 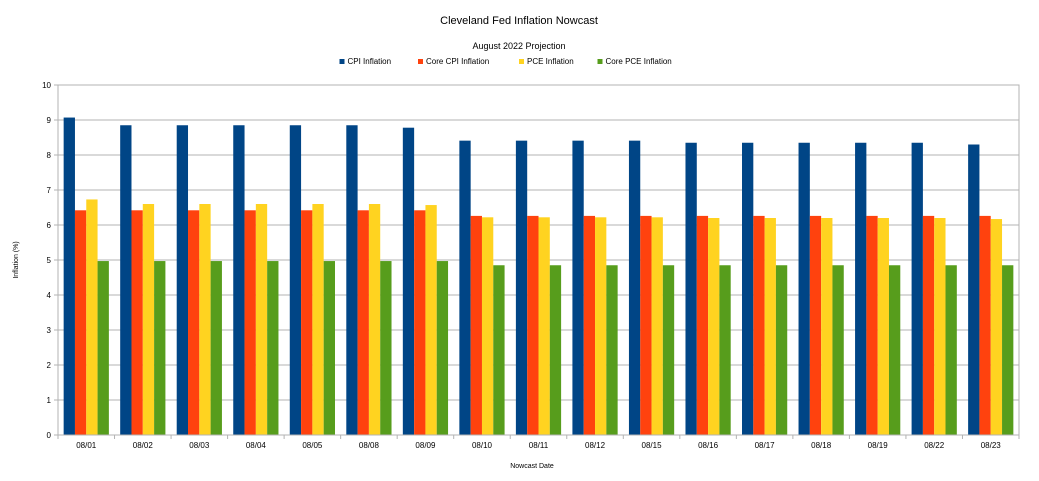 What do you see at coordinates (49, 330) in the screenshot?
I see `y-tick-label: 3` at bounding box center [49, 330].